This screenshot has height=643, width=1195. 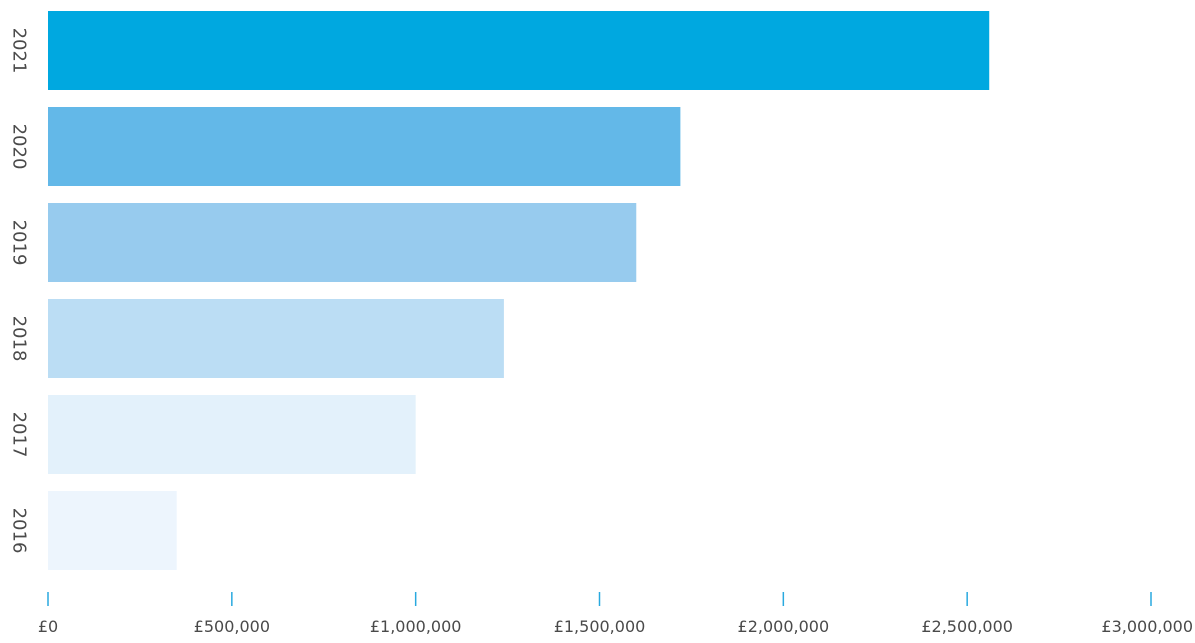 What do you see at coordinates (19, 435) in the screenshot?
I see `y-tick-label-2017: 2017` at bounding box center [19, 435].